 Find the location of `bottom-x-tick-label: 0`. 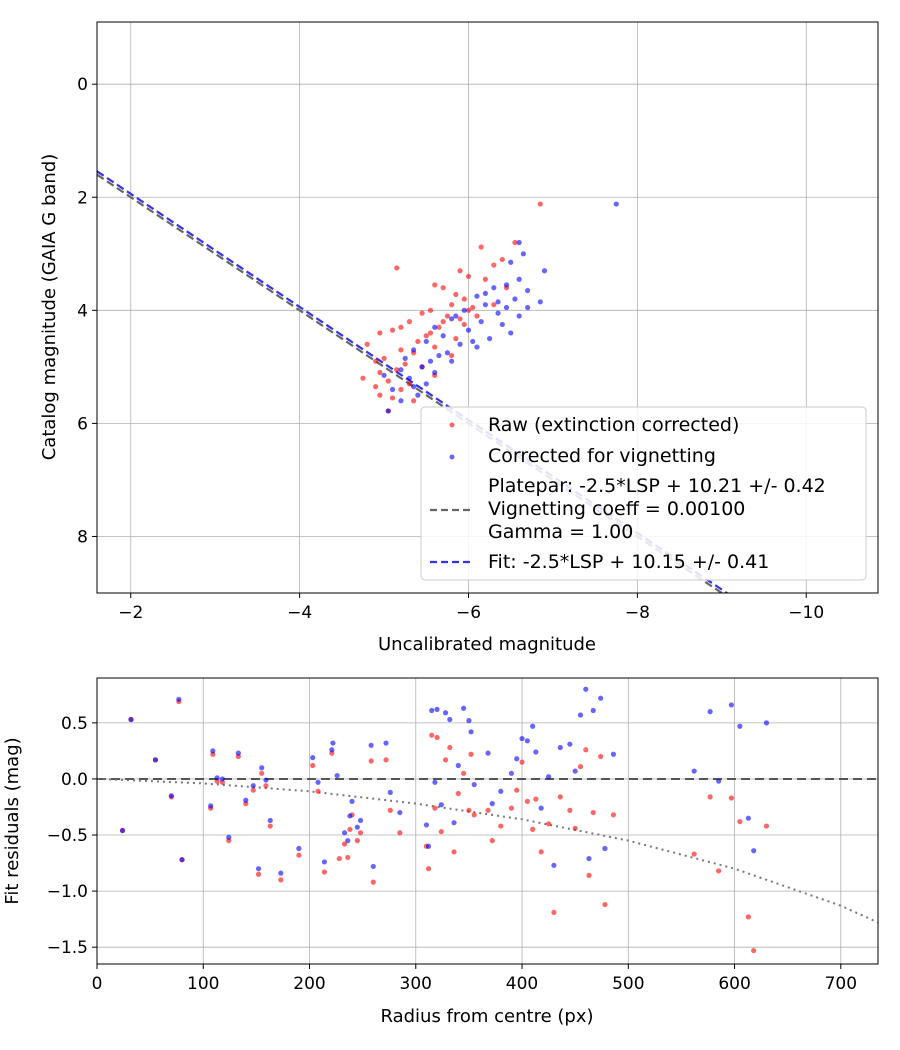

bottom-x-tick-label: 0 is located at coordinates (97, 984).